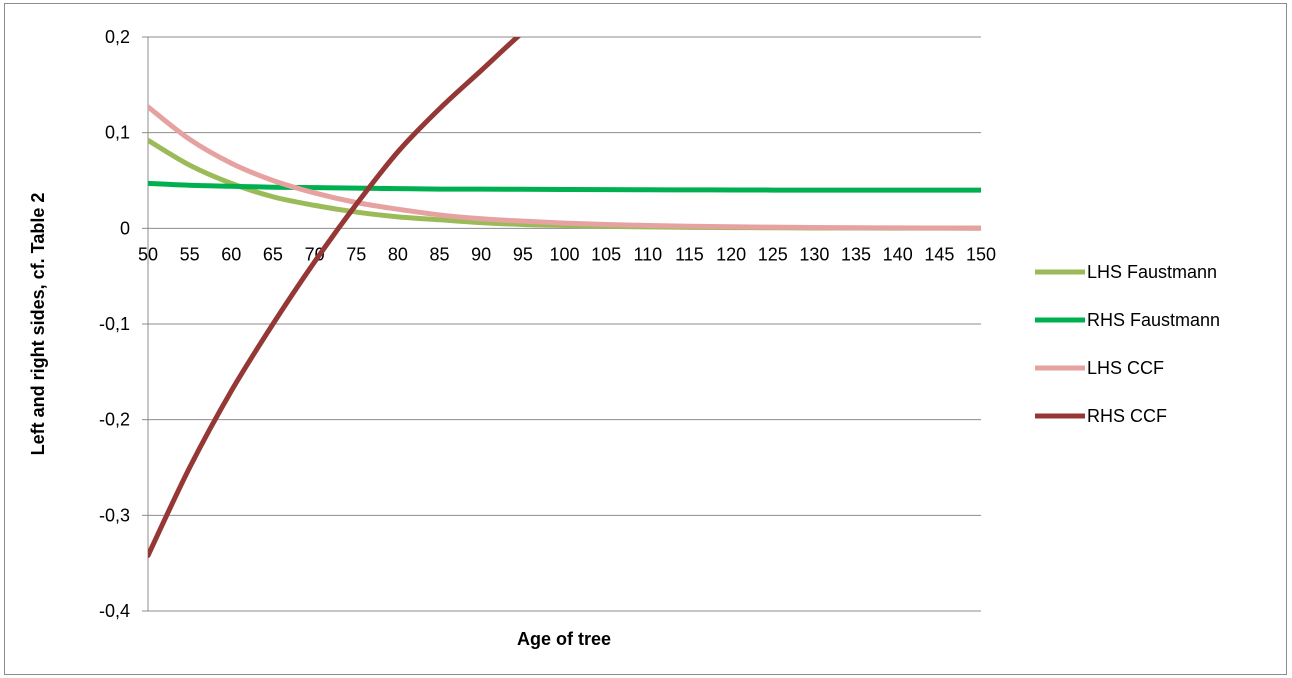 This screenshot has height=678, width=1292. I want to click on y-axis-title: Left and right sides, cf. Table 2, so click(38, 324).